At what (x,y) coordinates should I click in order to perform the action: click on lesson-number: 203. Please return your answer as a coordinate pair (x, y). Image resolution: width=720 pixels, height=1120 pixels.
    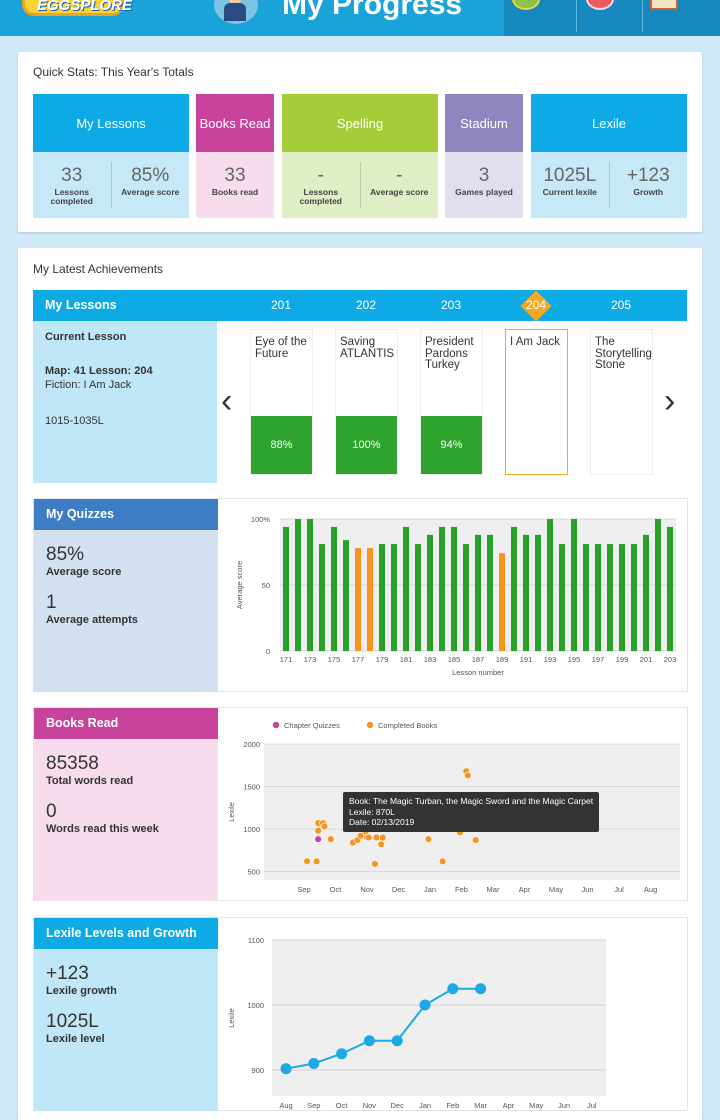
    Looking at the image, I should click on (451, 305).